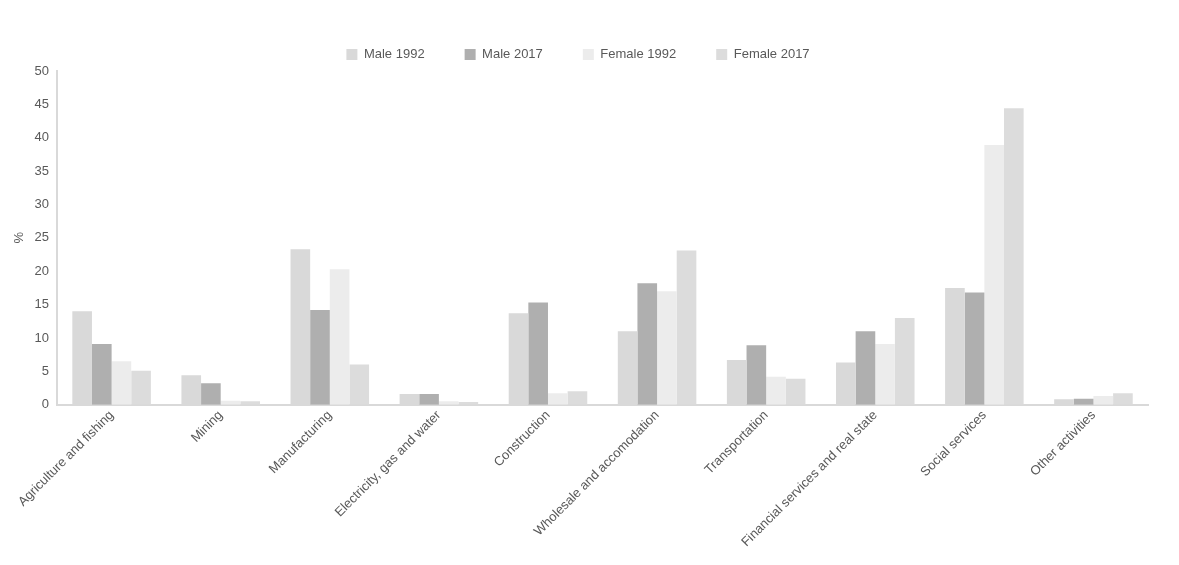 Image resolution: width=1179 pixels, height=565 pixels. What do you see at coordinates (42, 170) in the screenshot?
I see `y-tick-label: 35` at bounding box center [42, 170].